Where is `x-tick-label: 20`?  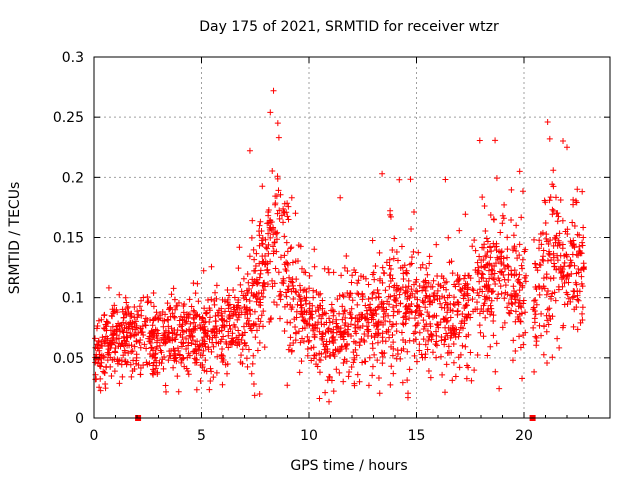
x-tick-label: 20 is located at coordinates (524, 436).